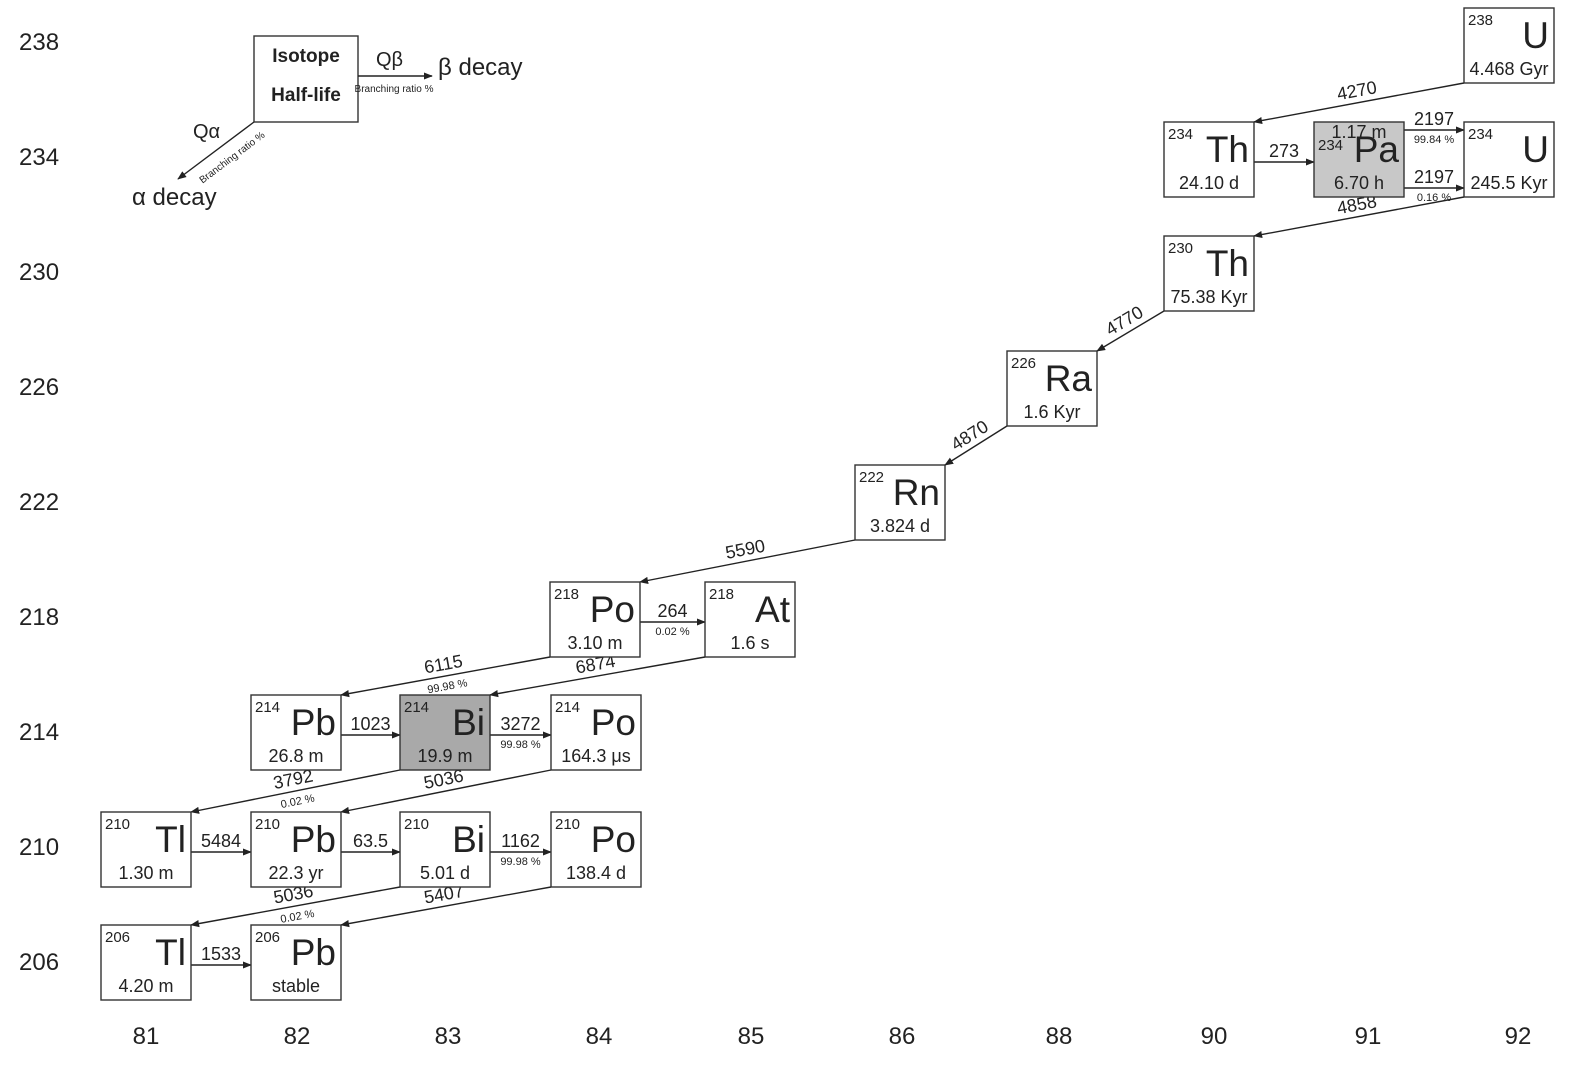  I want to click on nuclide-box-po214: 214 Po 164.3 μs, so click(596, 732).